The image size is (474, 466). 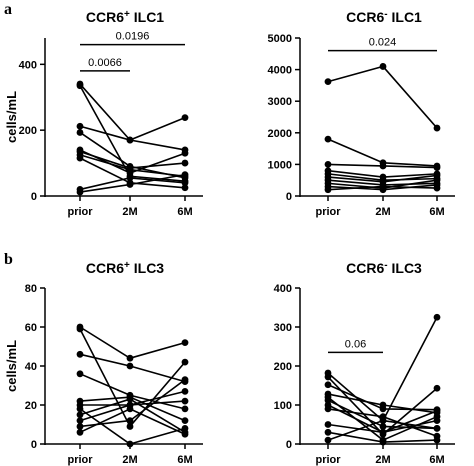 I want to click on y-tick-label: 300, so click(x=283, y=328).